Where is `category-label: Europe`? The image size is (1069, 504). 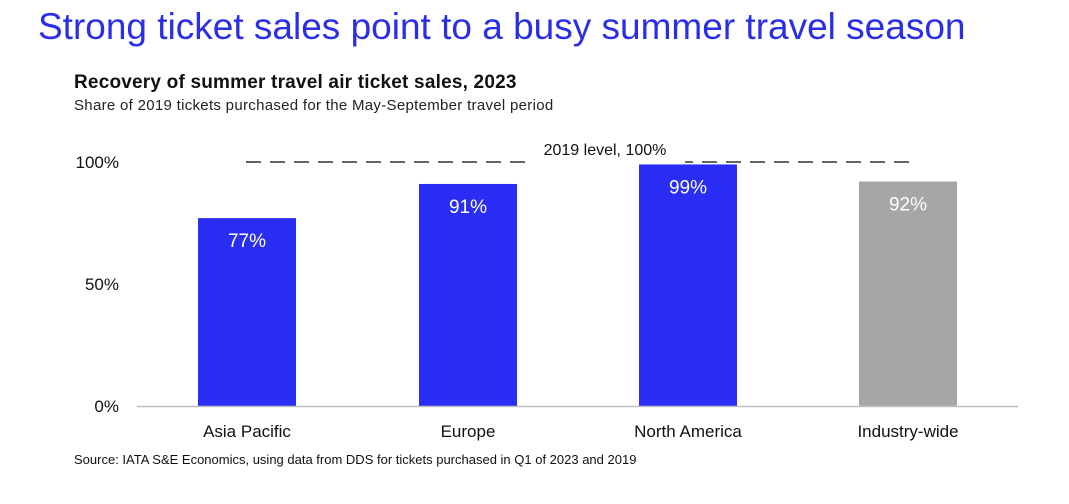
category-label: Europe is located at coordinates (468, 431).